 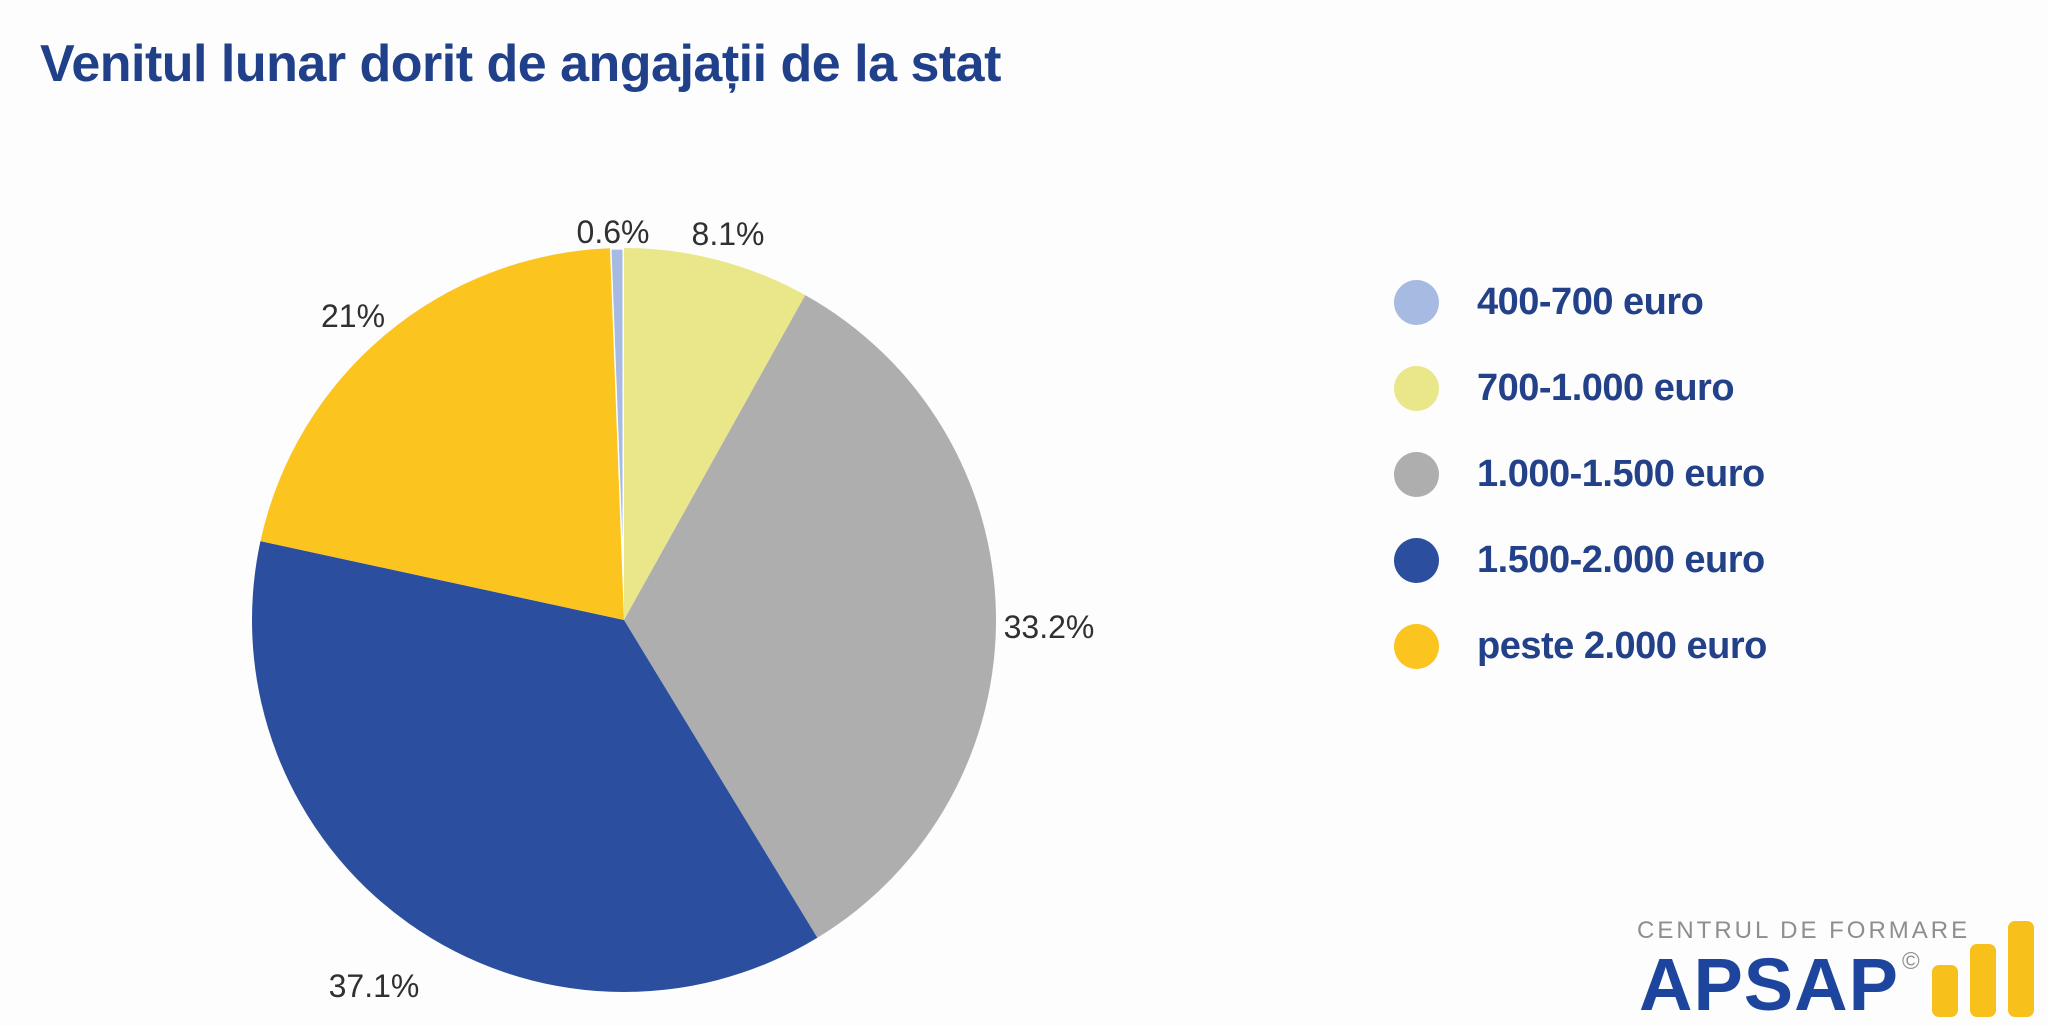 I want to click on legend-item-1500-2000-euro: 1.500-2.000 euro, so click(x=1580, y=560).